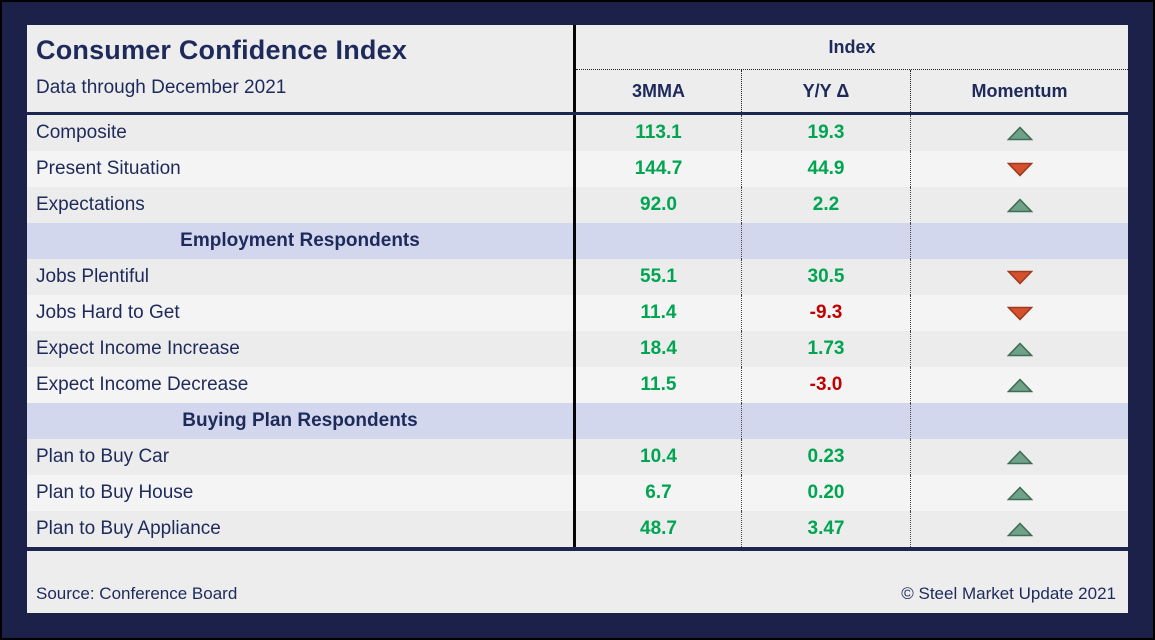 This screenshot has height=640, width=1155. What do you see at coordinates (852, 47) in the screenshot?
I see `index-group-header: Index` at bounding box center [852, 47].